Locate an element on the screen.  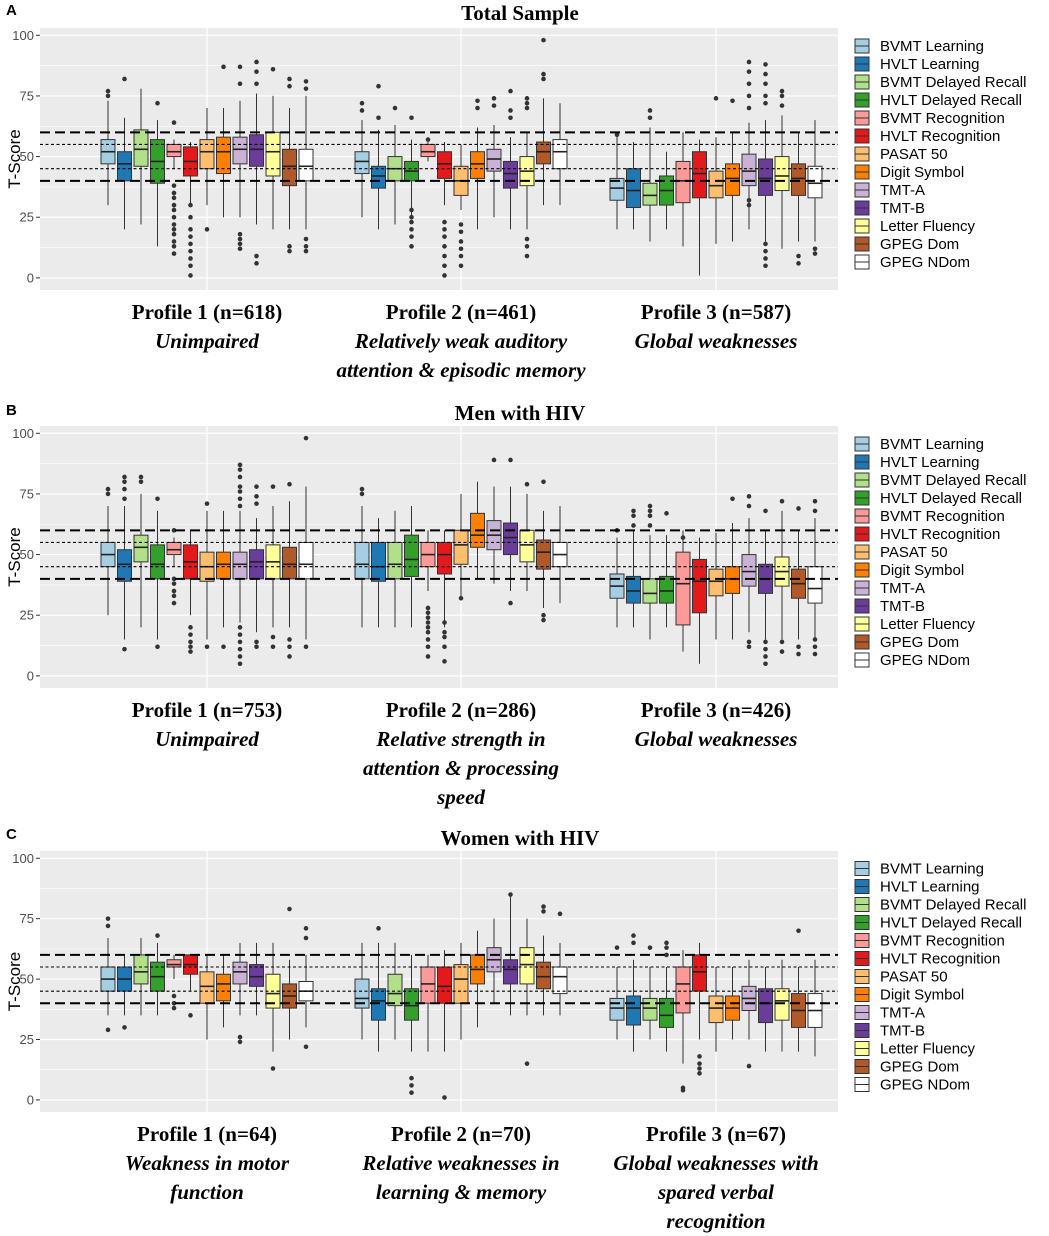
category-description: attention & episodic memory is located at coordinates (461, 370).